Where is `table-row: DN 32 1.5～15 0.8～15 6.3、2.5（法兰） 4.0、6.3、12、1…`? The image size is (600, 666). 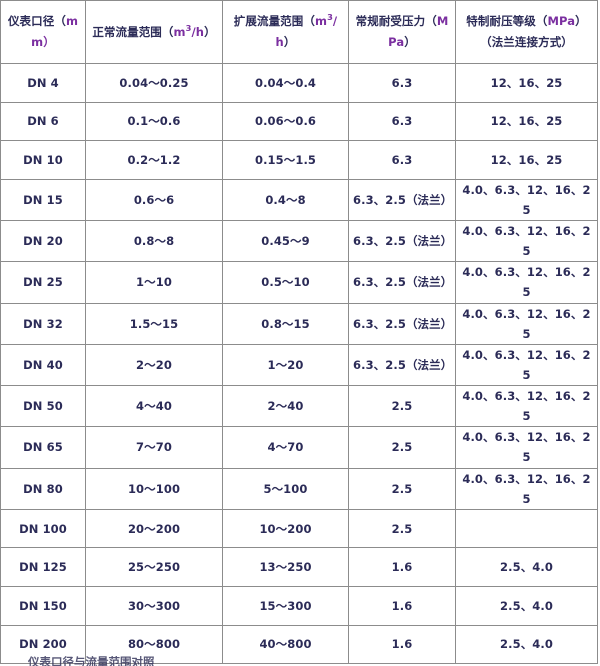 table-row: DN 32 1.5～15 0.8～15 6.3、2.5（法兰） 4.0、6.3、12、1… is located at coordinates (299, 324).